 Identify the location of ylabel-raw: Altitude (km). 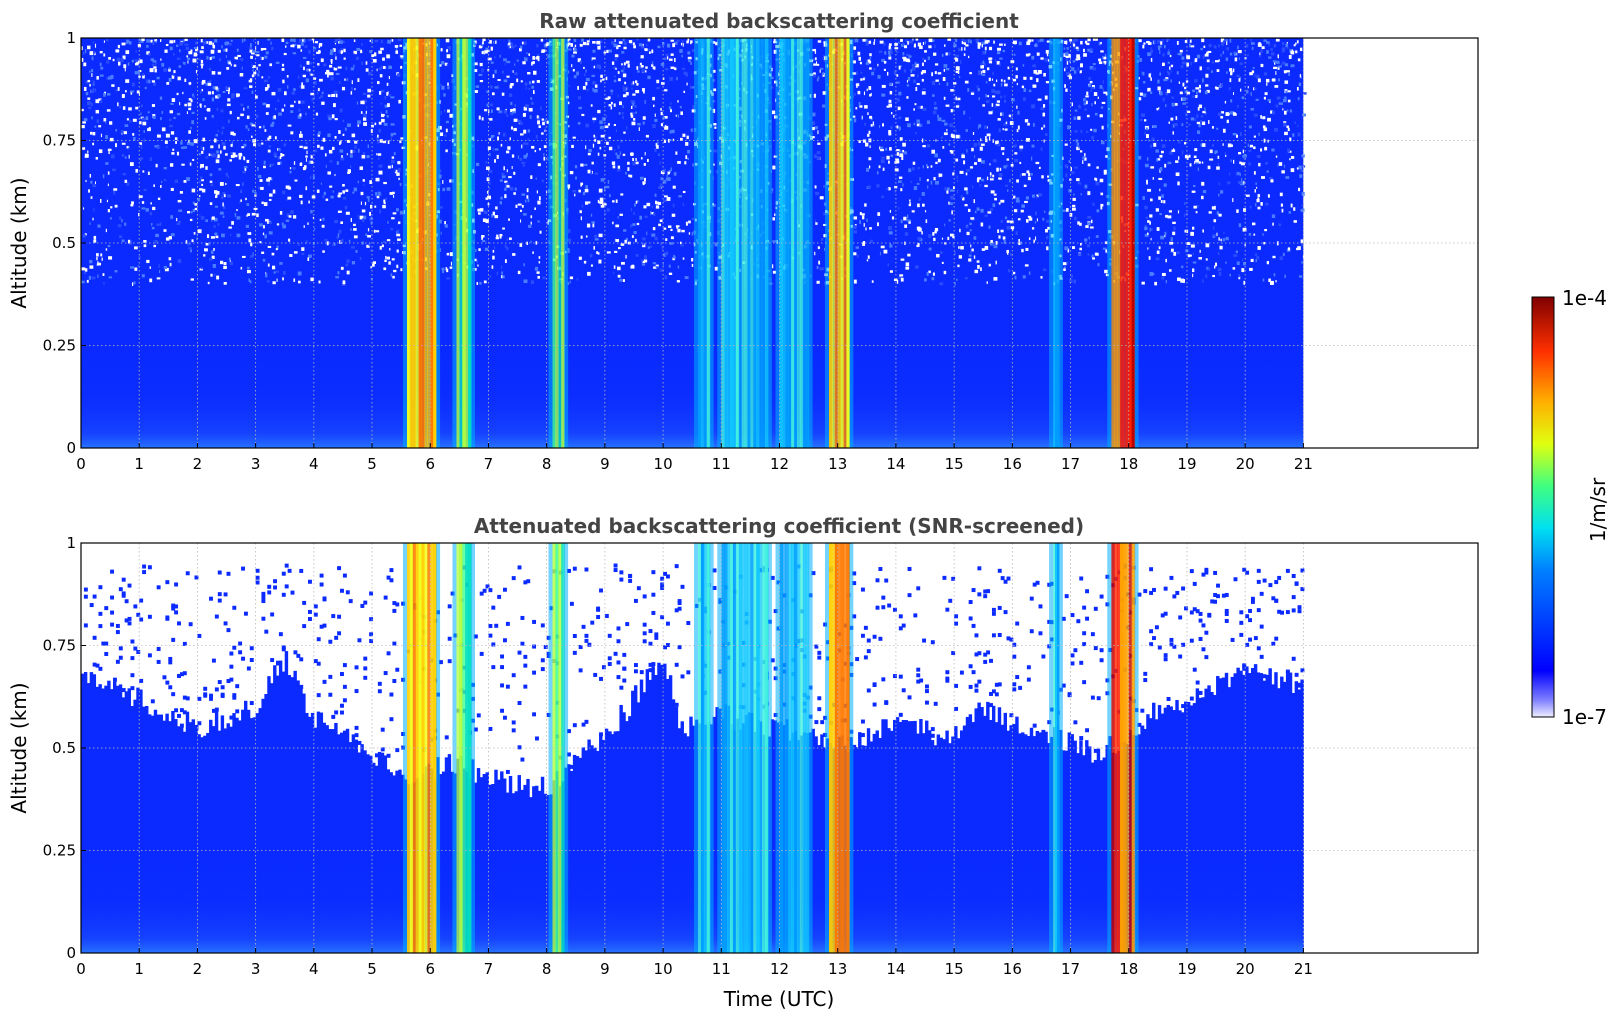
(19, 242).